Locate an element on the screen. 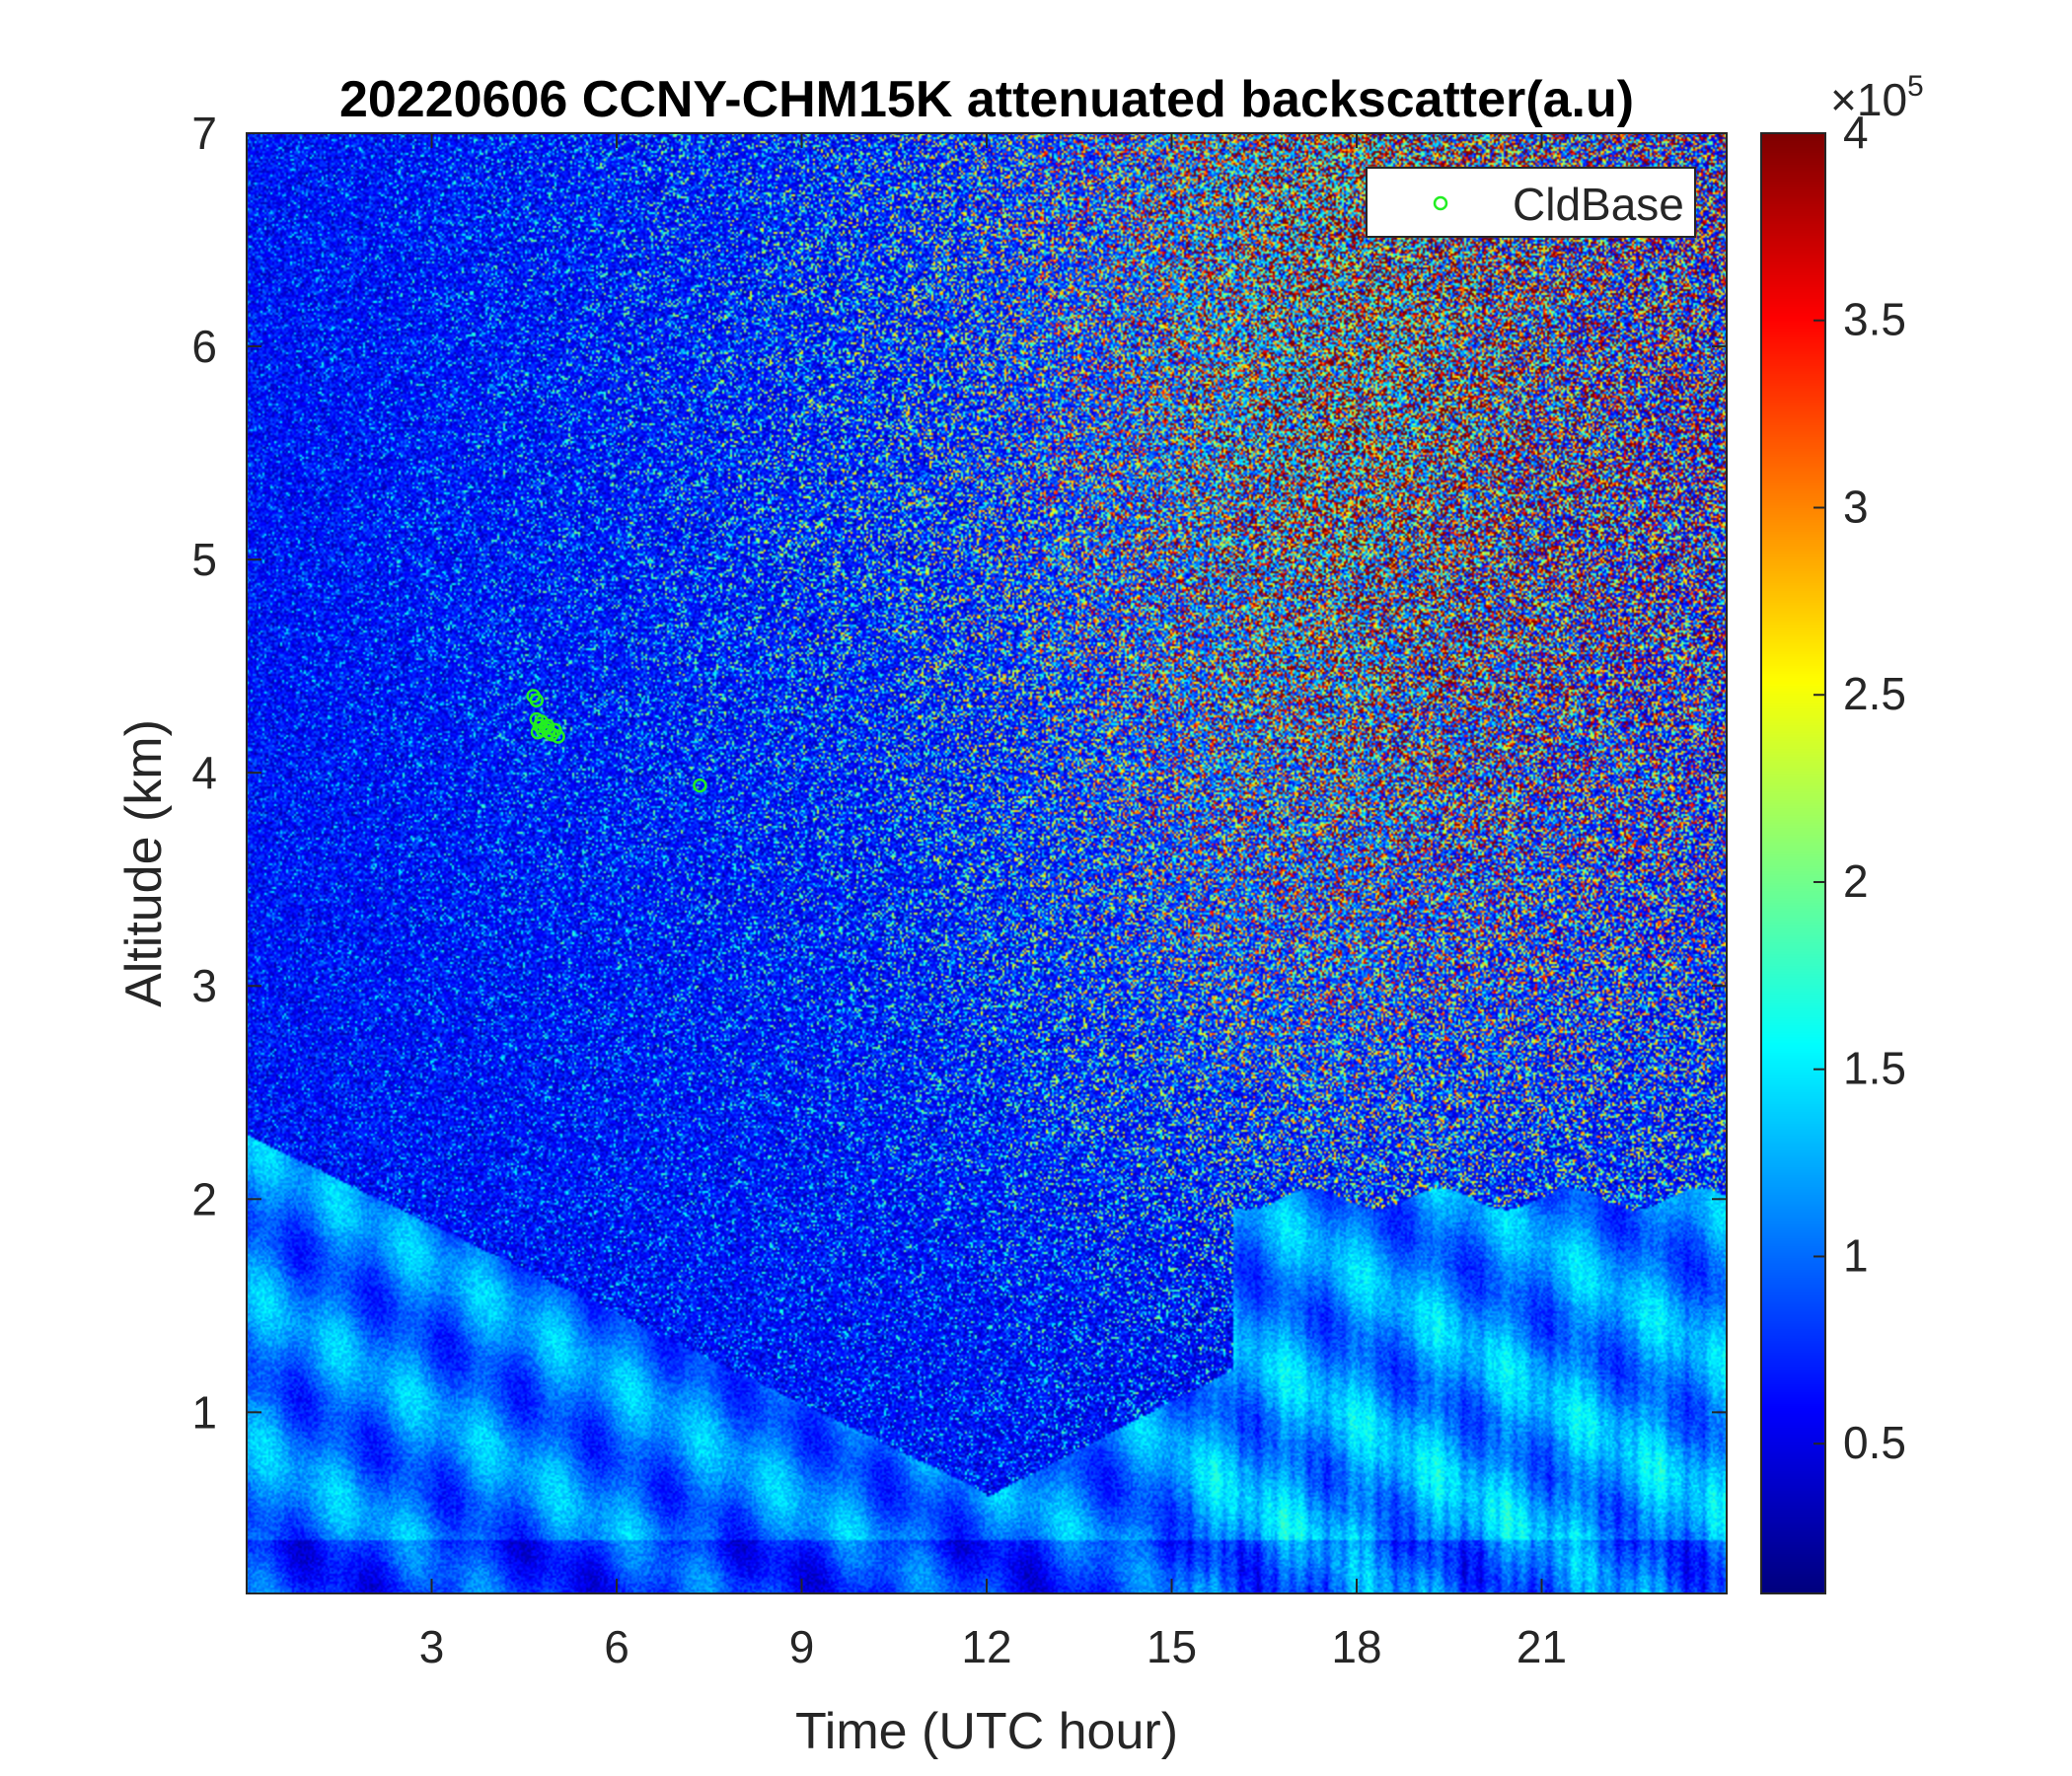 This screenshot has width=2072, height=1776. x-tick-label: 12 is located at coordinates (986, 1647).